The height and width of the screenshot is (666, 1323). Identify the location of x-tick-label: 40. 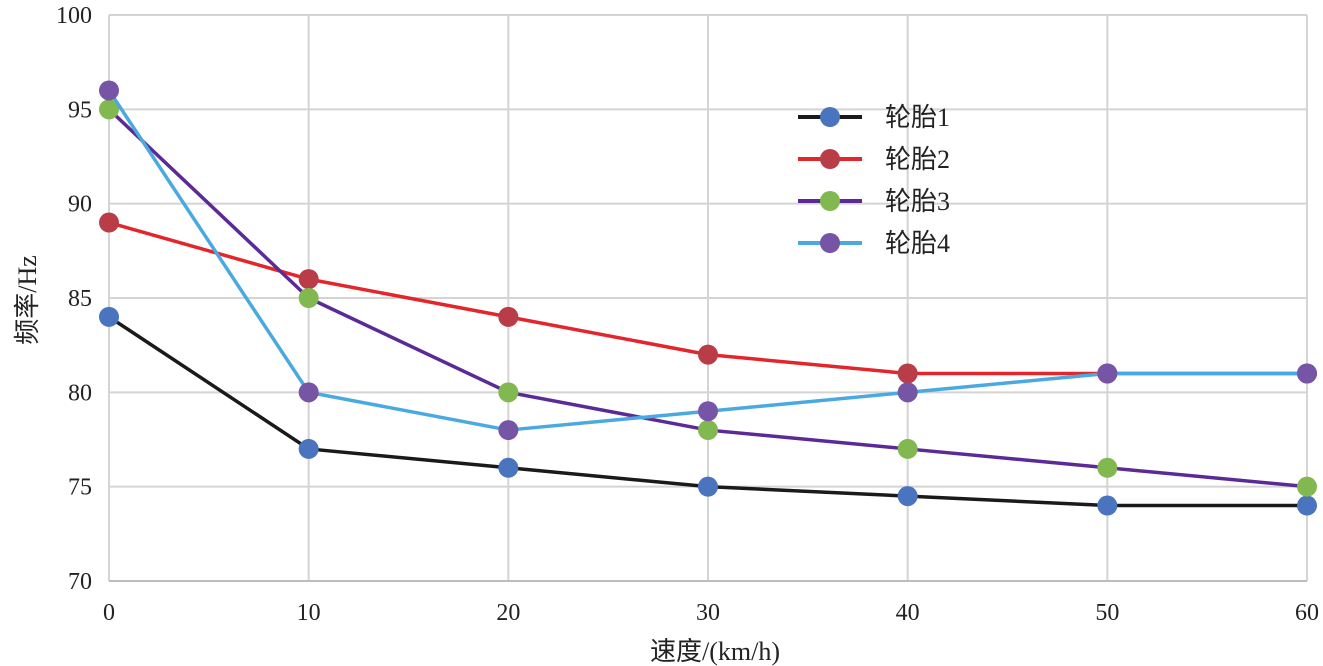
(908, 613).